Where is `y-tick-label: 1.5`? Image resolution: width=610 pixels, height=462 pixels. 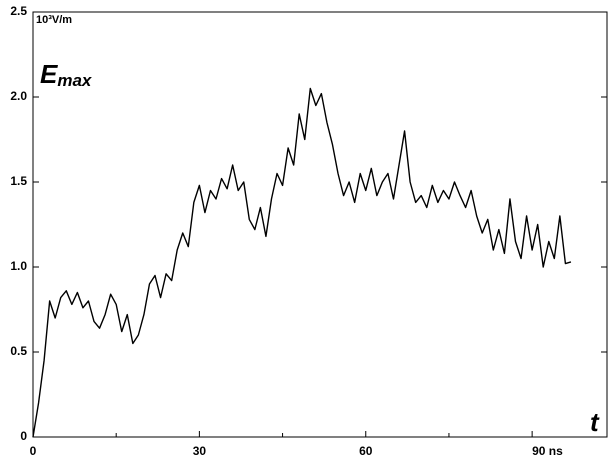
y-tick-label: 1.5 is located at coordinates (18, 181).